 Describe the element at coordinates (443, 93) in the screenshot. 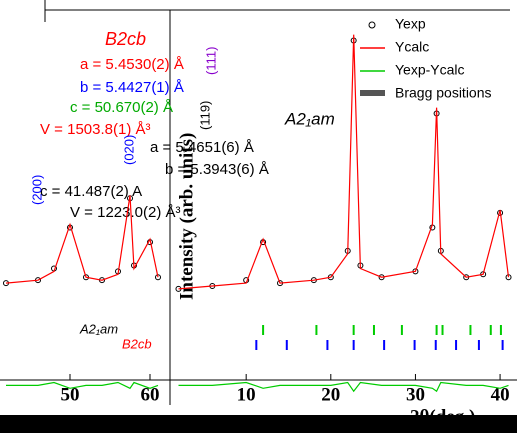

I see `legend-label: Bragg positions` at that location.